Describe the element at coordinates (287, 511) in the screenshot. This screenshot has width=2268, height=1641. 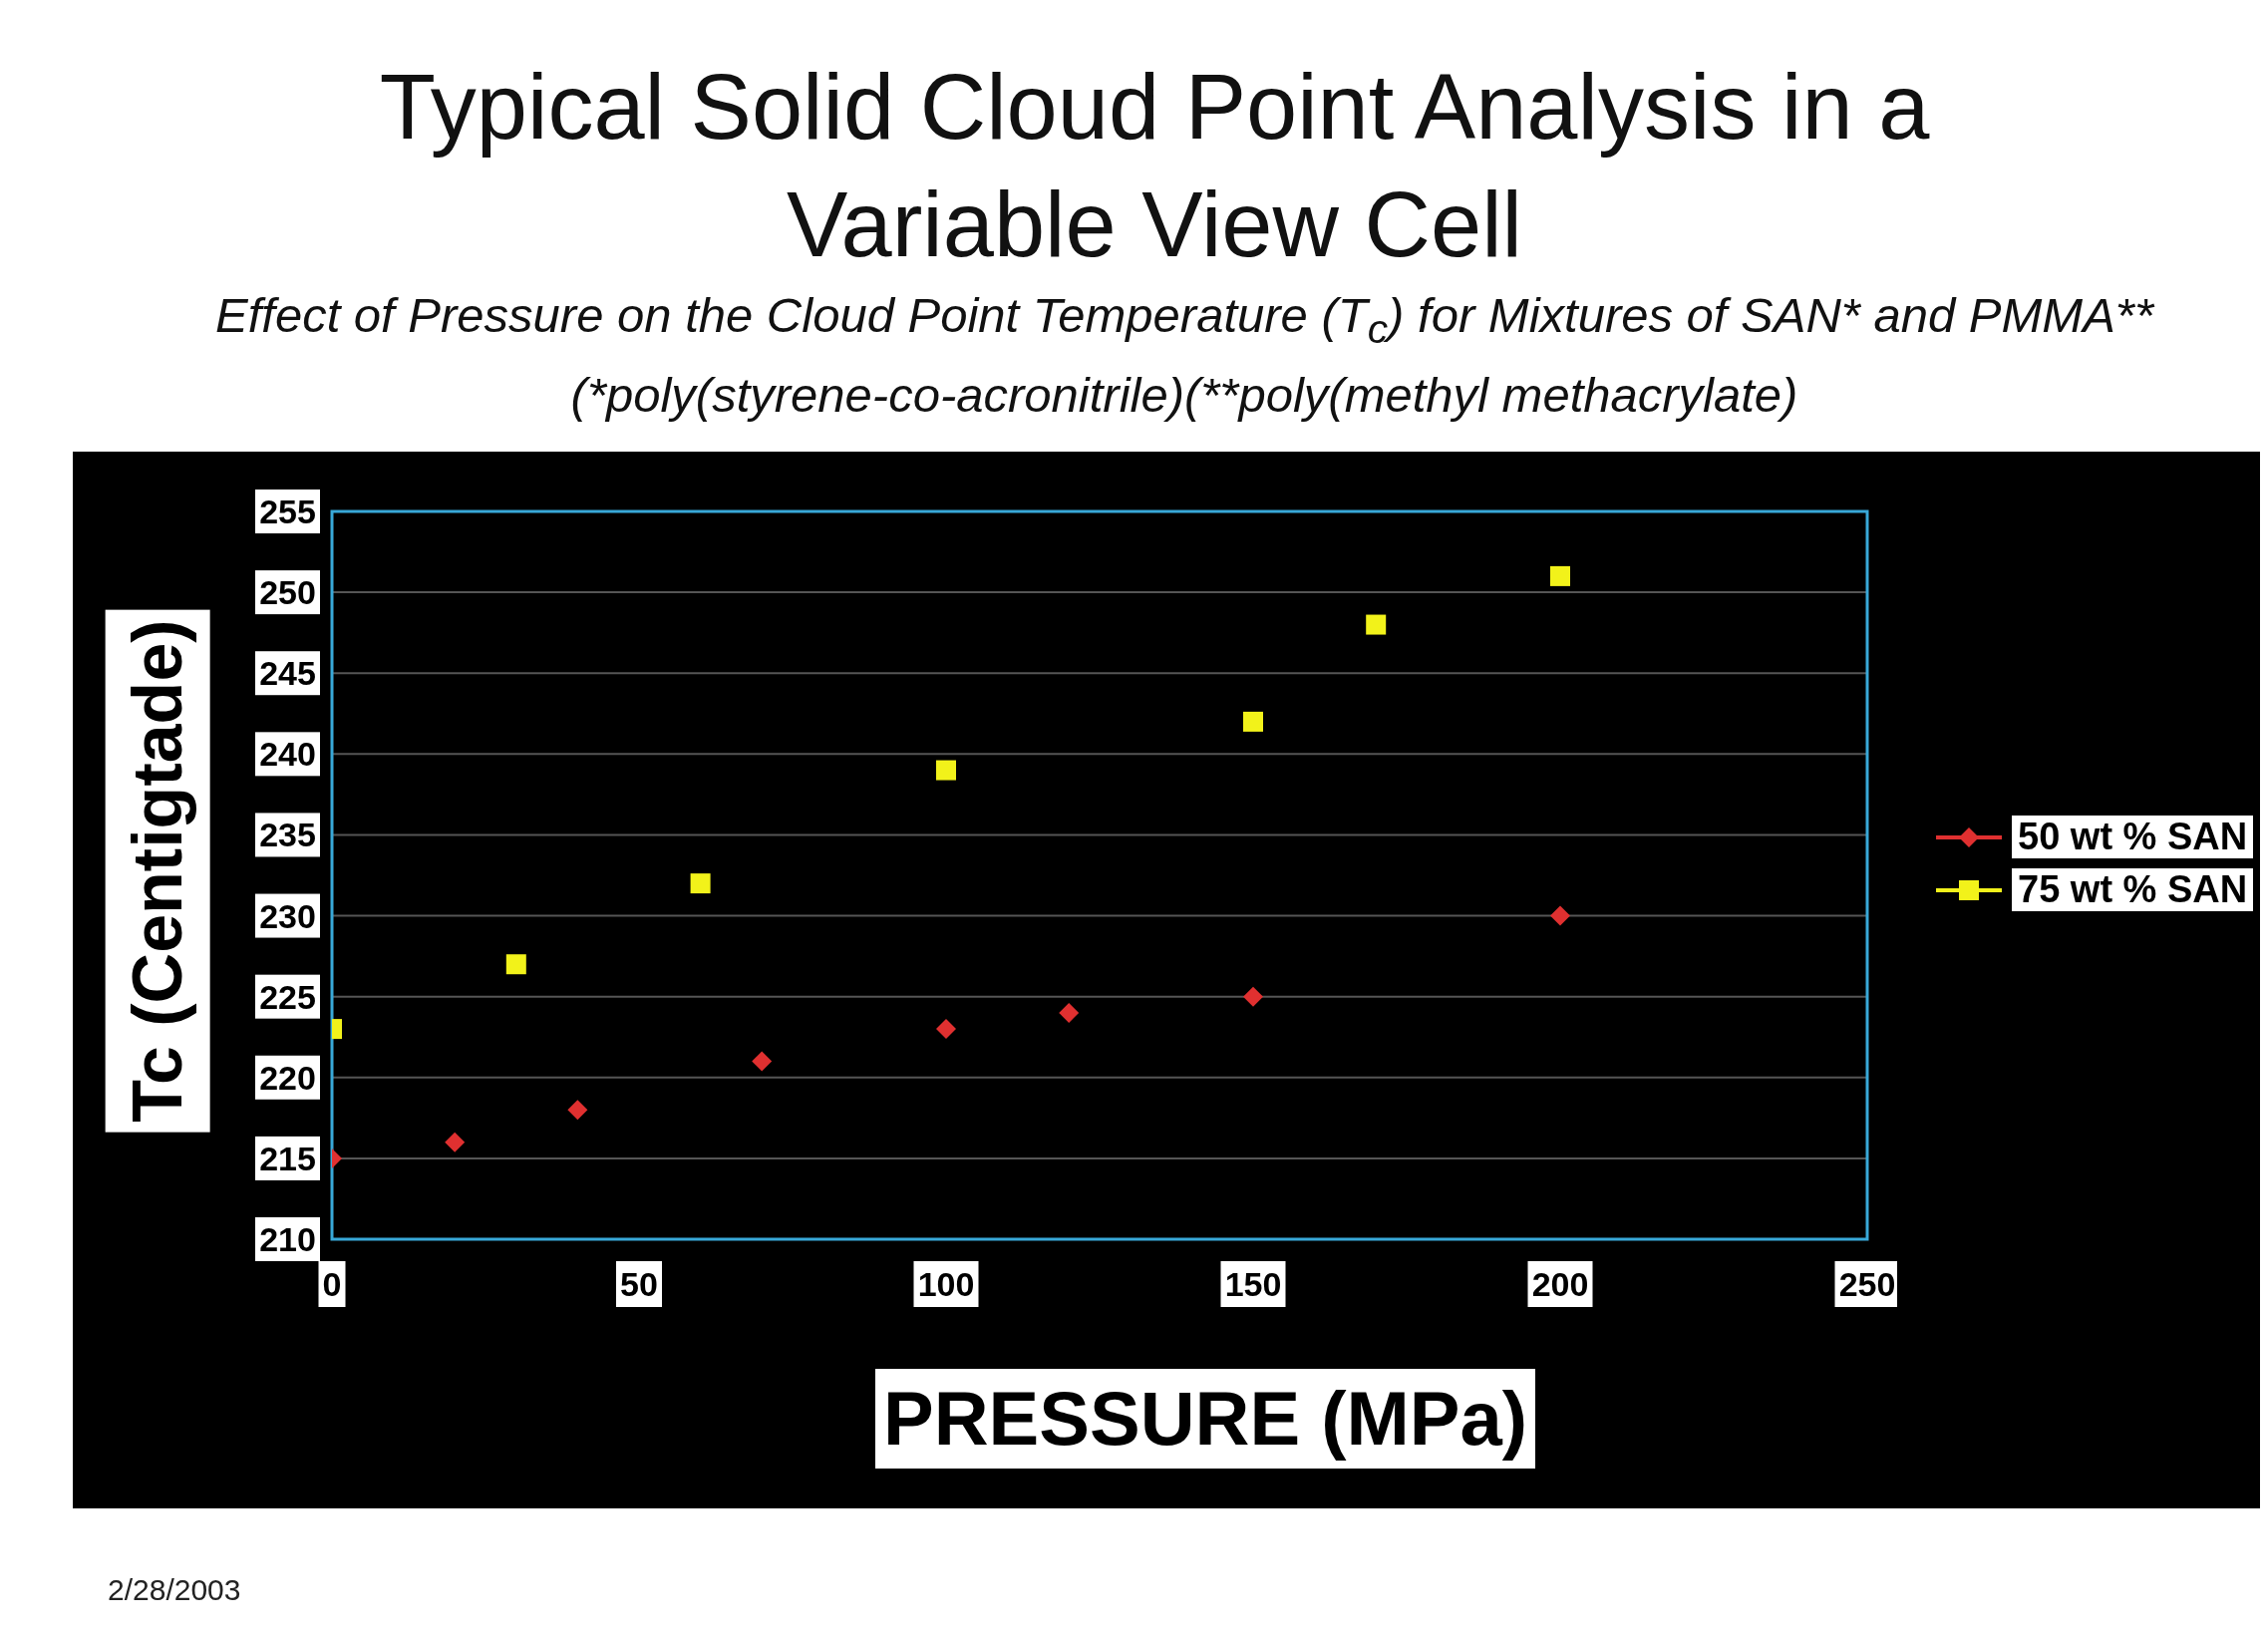
I see `y-tick-label: 255` at that location.